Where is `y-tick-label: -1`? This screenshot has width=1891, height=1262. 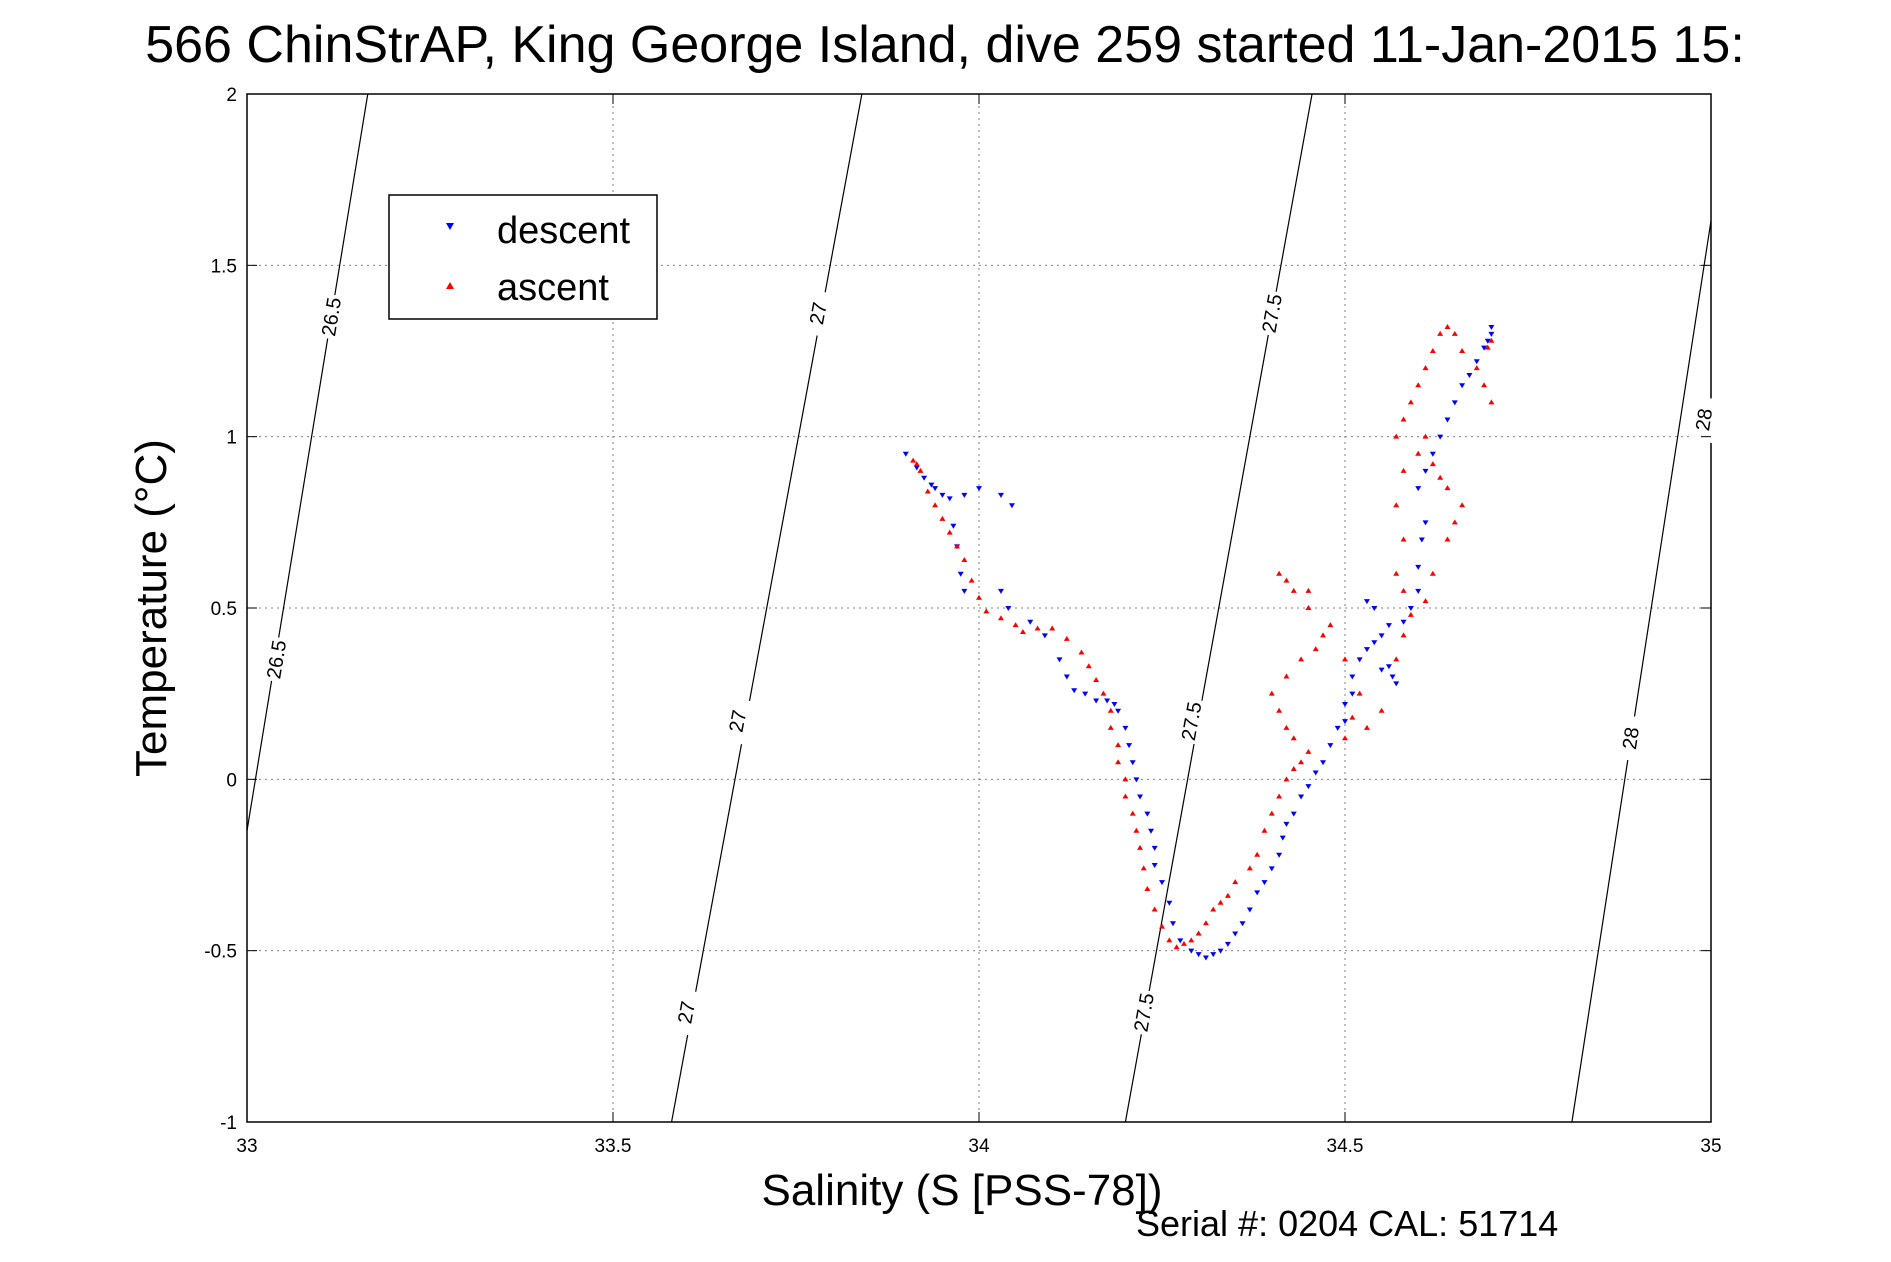 y-tick-label: -1 is located at coordinates (228, 1123).